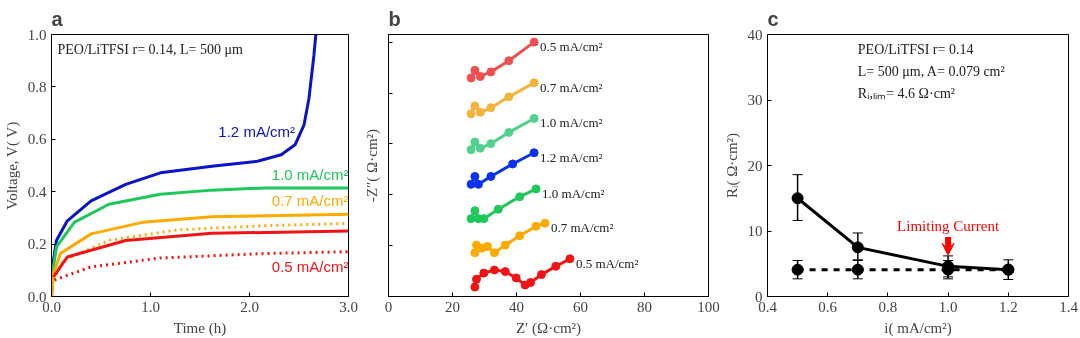 This screenshot has height=338, width=1080. I want to click on y-tick-label: 40, so click(755, 34).